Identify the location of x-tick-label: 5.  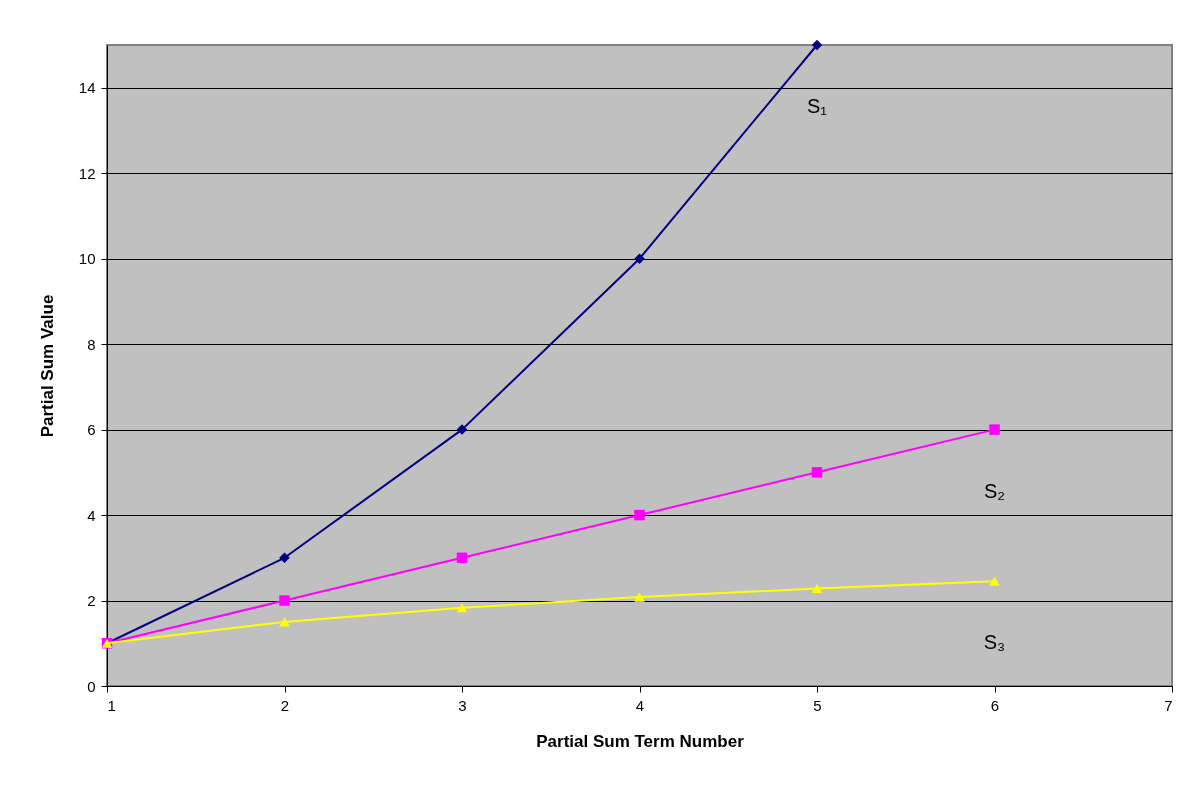
(817, 705).